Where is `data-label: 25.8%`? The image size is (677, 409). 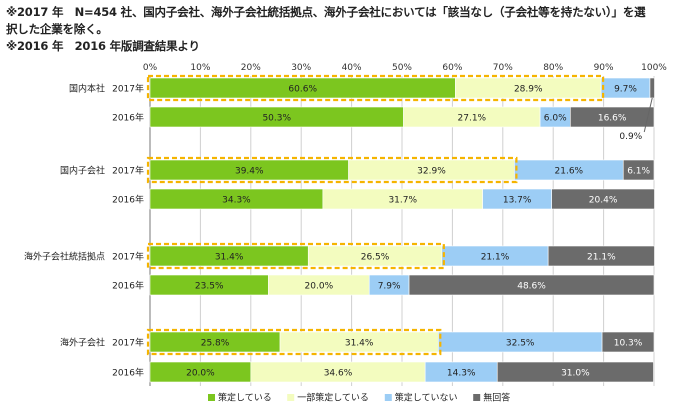 data-label: 25.8% is located at coordinates (215, 344).